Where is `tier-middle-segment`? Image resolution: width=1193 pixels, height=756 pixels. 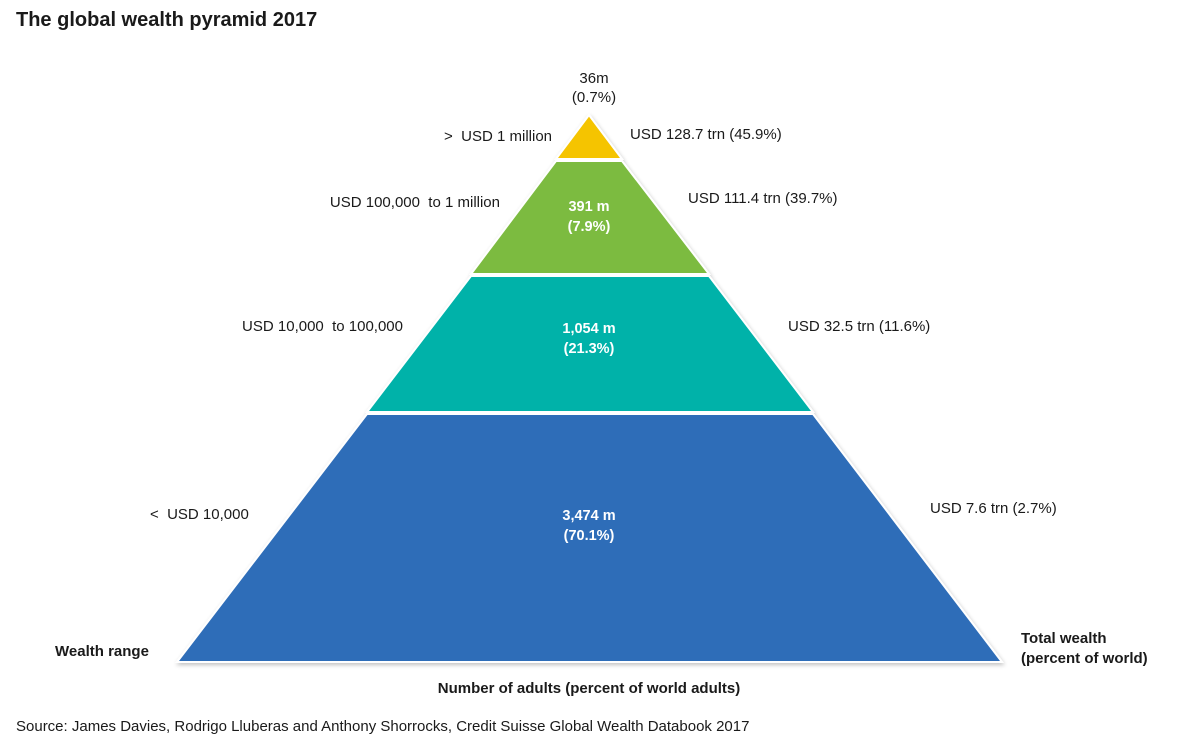 tier-middle-segment is located at coordinates (590, 344).